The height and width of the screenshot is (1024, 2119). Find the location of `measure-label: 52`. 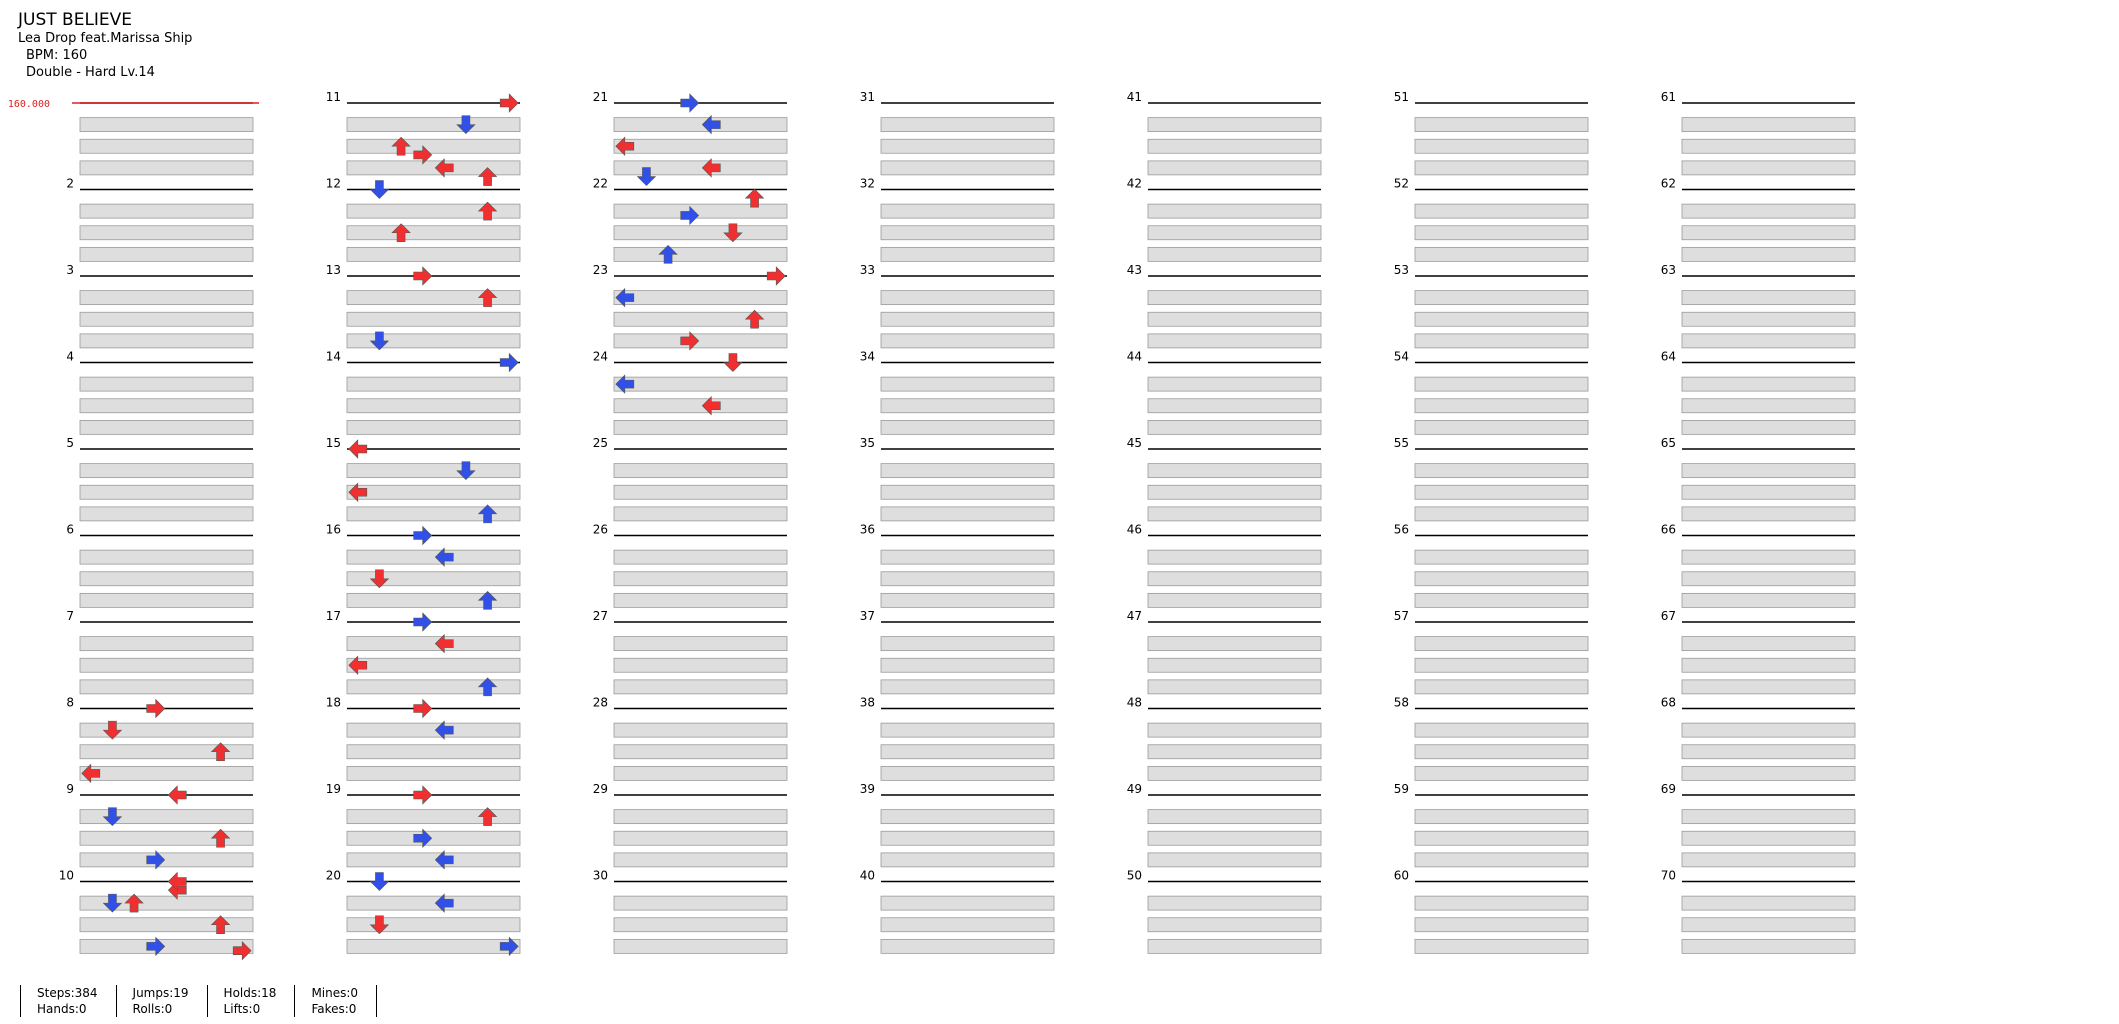

measure-label: 52 is located at coordinates (1401, 184).